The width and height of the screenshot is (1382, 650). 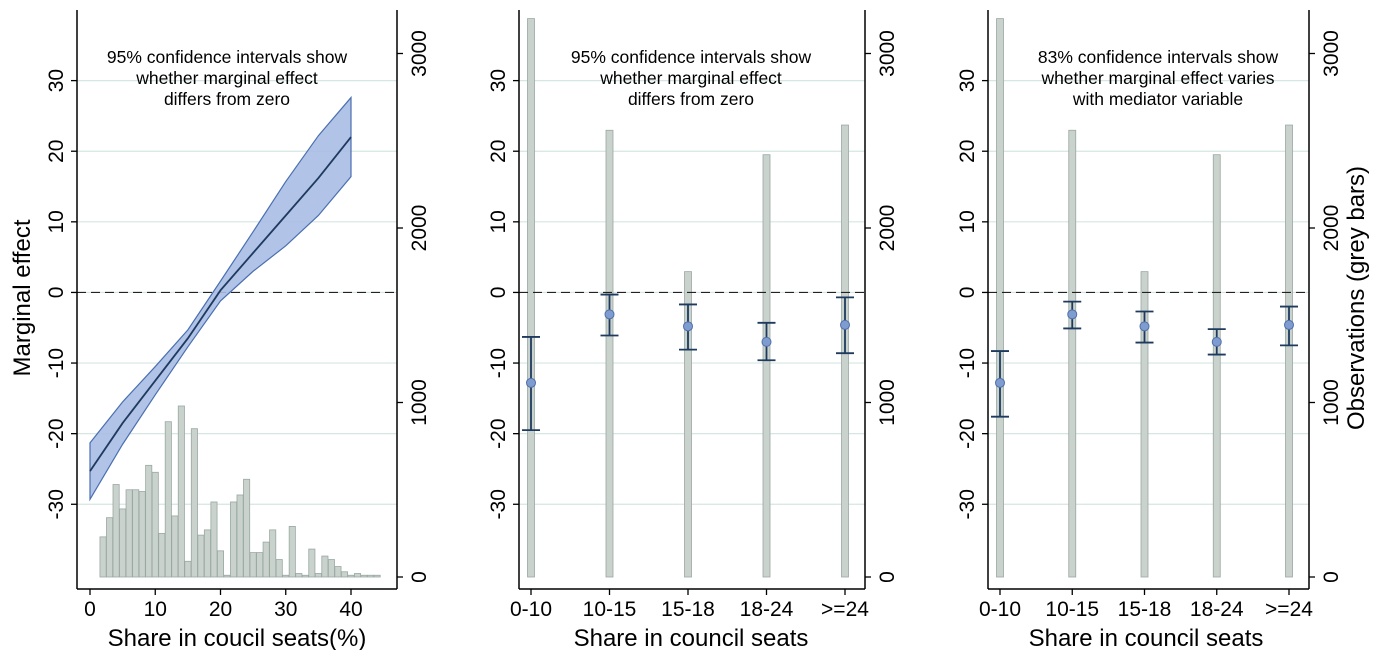 I want to click on x-tick-label: 0-10, so click(x=531, y=609).